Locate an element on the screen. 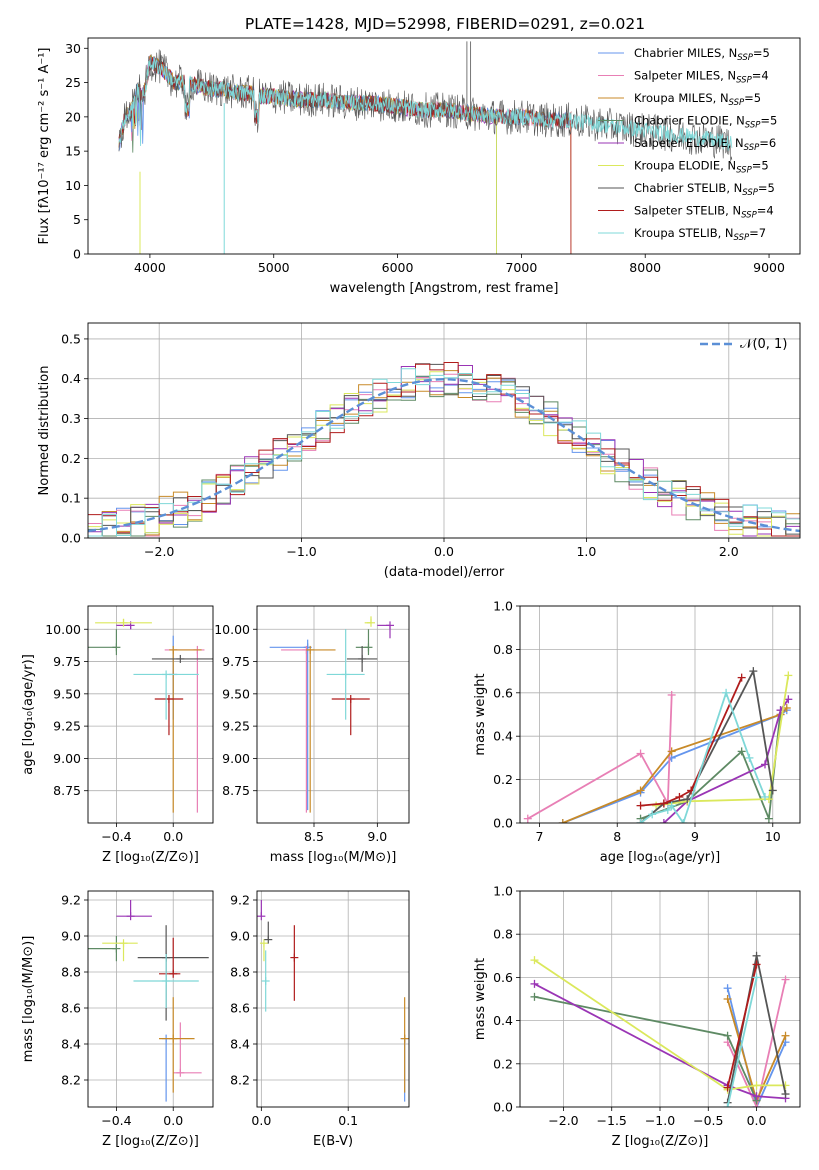  residuals-ylabel: Normed distribution is located at coordinates (44, 431).